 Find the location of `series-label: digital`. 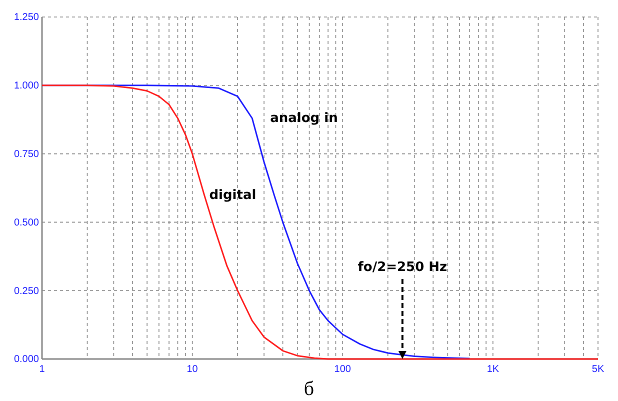

series-label: digital is located at coordinates (232, 195).